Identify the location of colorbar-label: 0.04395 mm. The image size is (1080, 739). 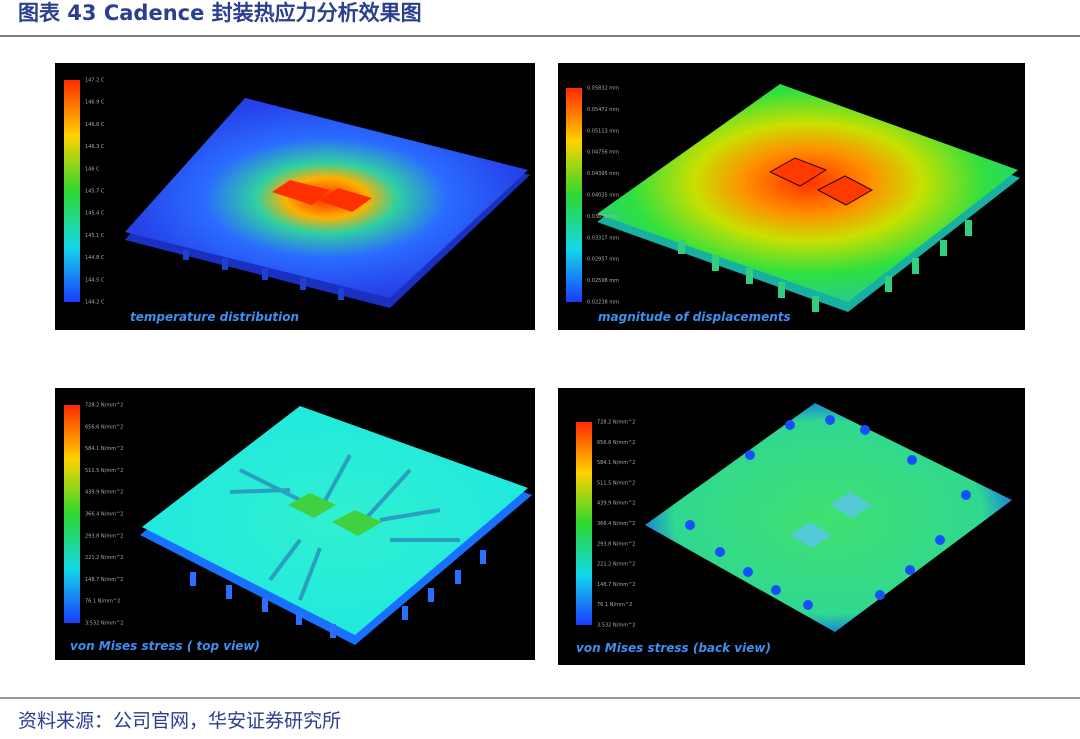
(603, 174).